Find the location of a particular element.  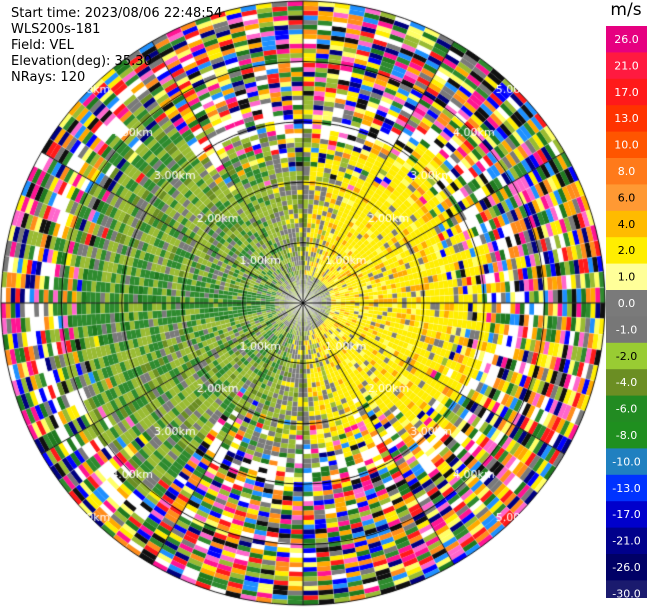

colorbar-tick-label: -2.0 is located at coordinates (626, 356).